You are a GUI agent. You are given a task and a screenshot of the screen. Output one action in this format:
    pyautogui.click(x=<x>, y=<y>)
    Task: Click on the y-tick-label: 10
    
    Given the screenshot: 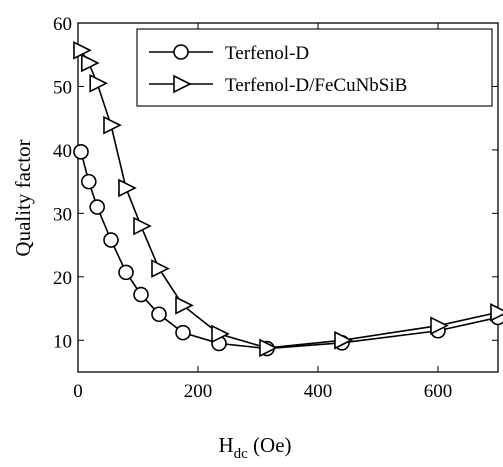 What is the action you would take?
    pyautogui.click(x=62, y=341)
    